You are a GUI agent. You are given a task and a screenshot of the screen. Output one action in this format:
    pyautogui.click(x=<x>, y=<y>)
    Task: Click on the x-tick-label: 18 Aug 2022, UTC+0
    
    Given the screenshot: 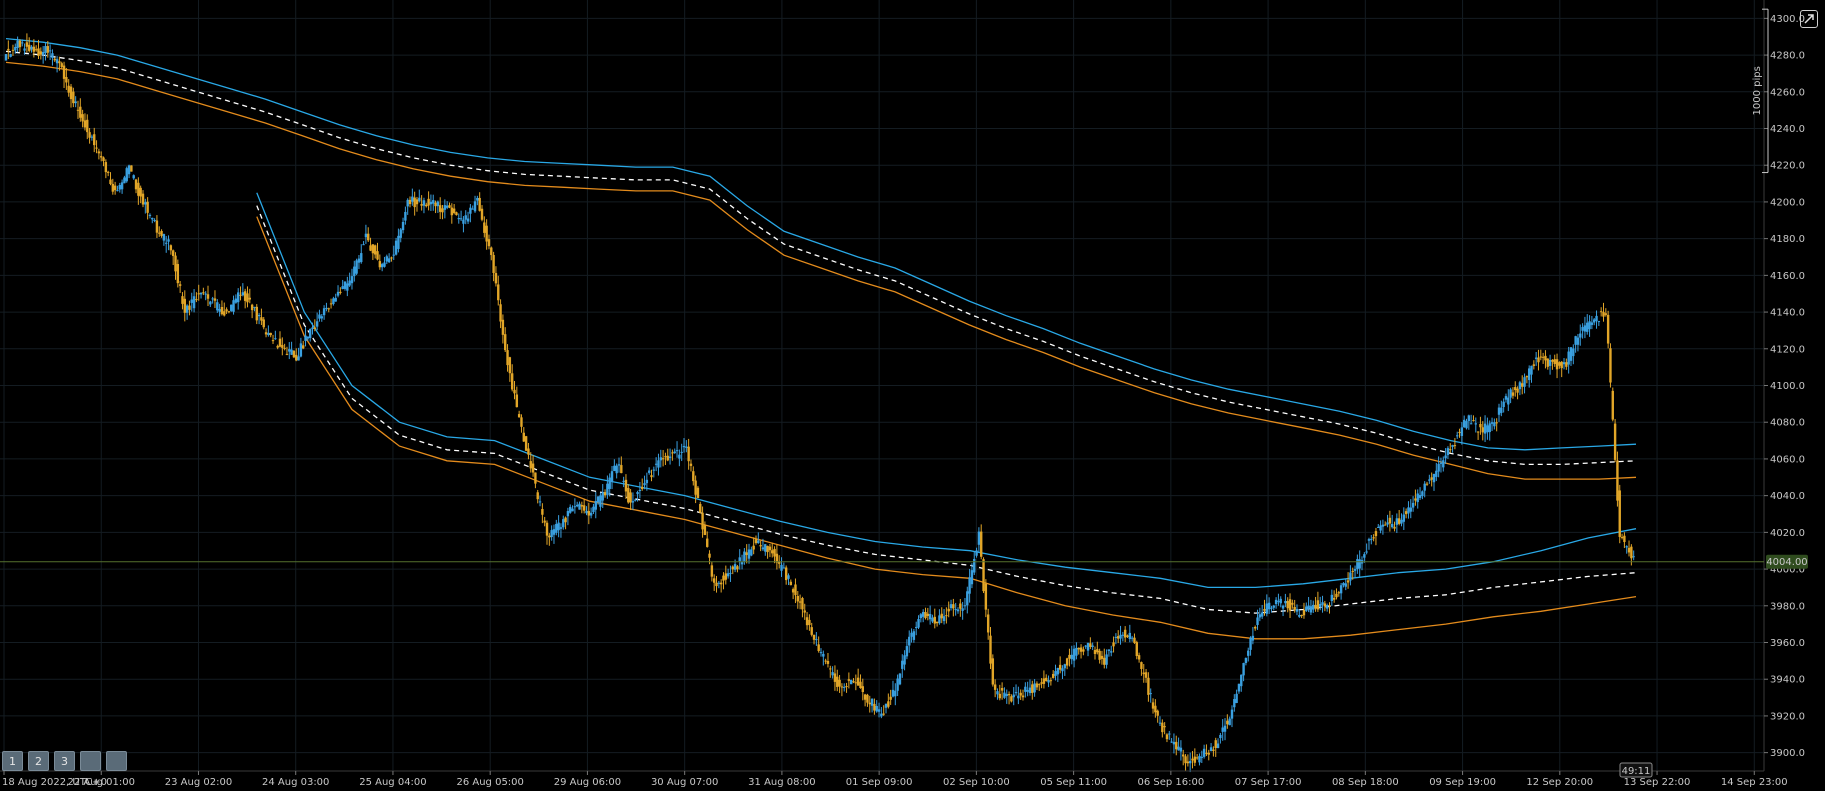 What is the action you would take?
    pyautogui.click(x=54, y=782)
    